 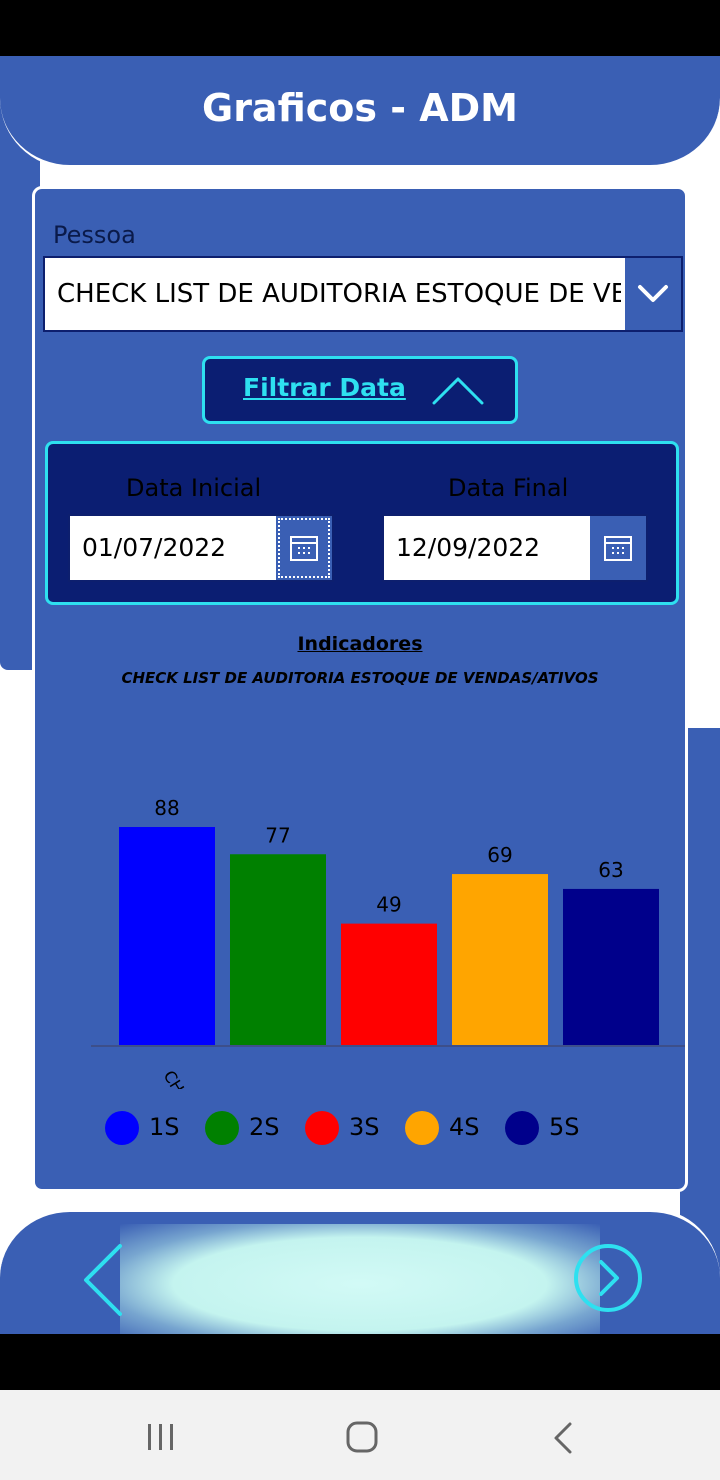 I want to click on legend-label: 3S, so click(x=364, y=1127).